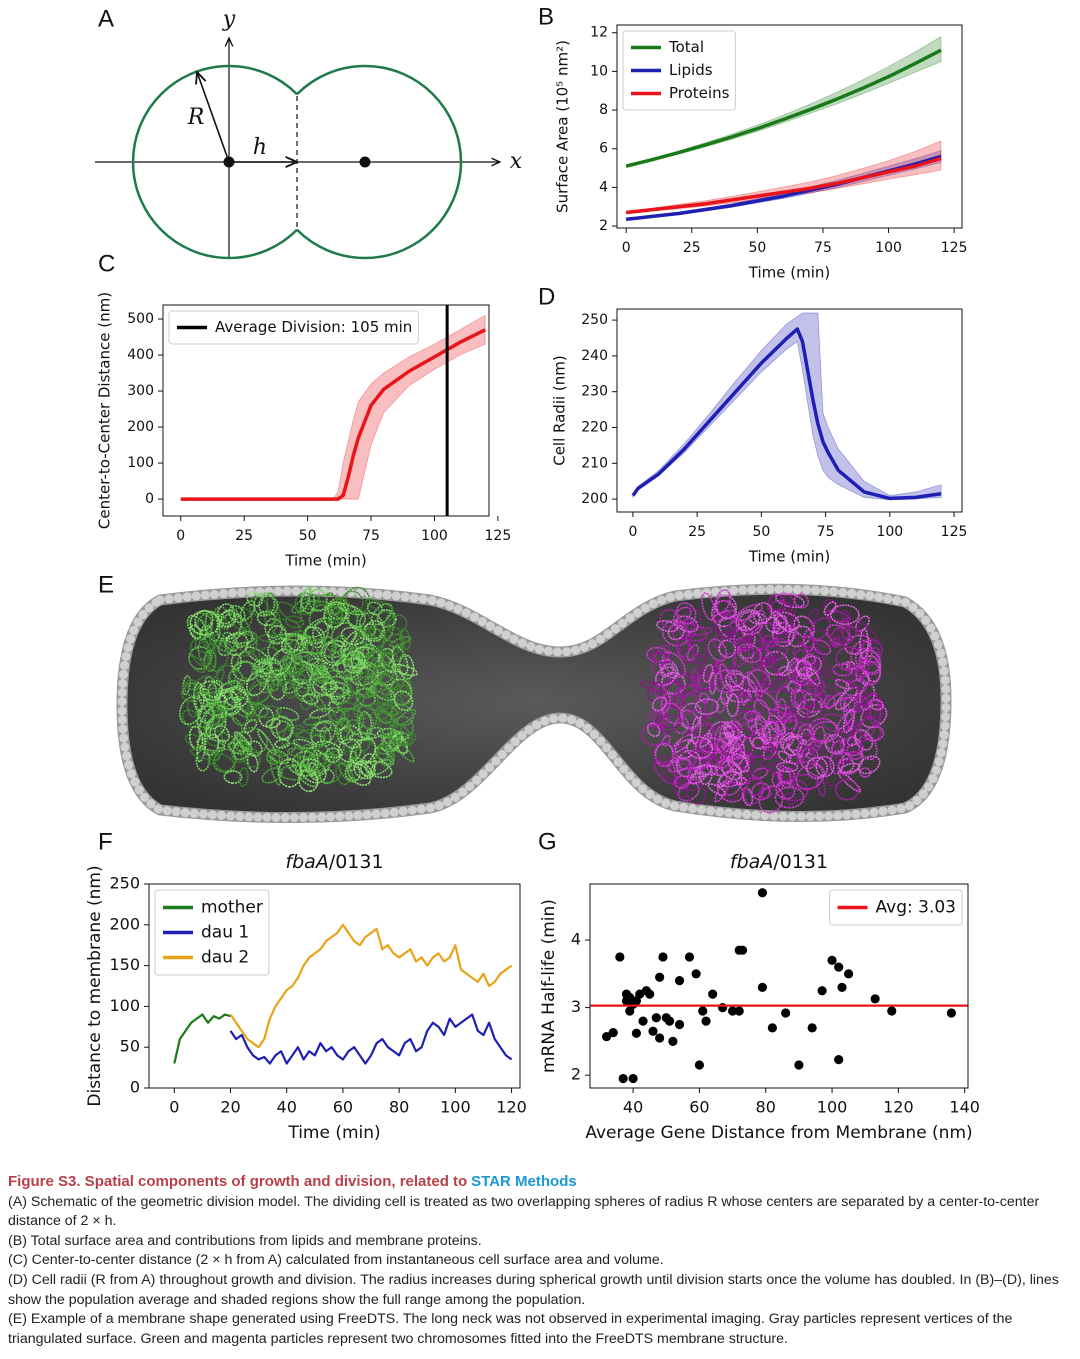  What do you see at coordinates (333, 1133) in the screenshot?
I see `x-axis-label: Time (min)` at bounding box center [333, 1133].